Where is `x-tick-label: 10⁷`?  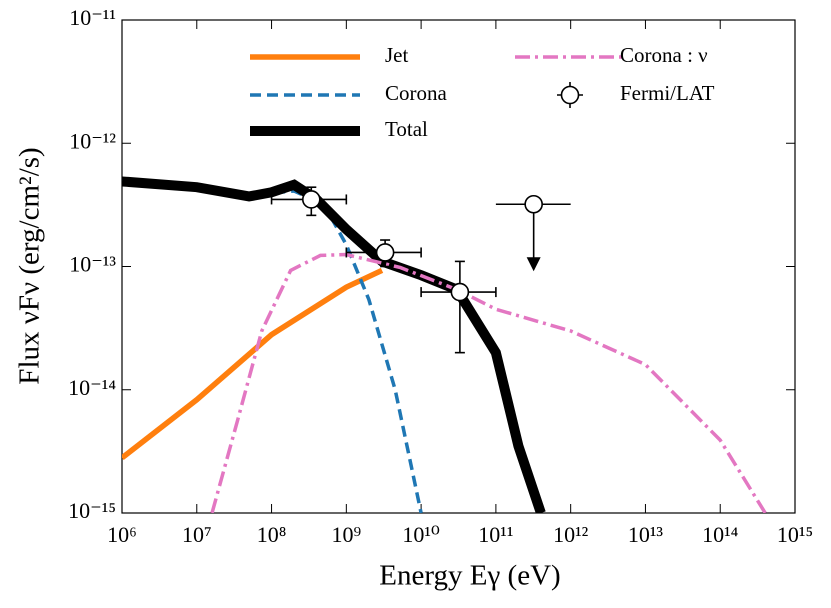 x-tick-label: 10⁷ is located at coordinates (197, 534).